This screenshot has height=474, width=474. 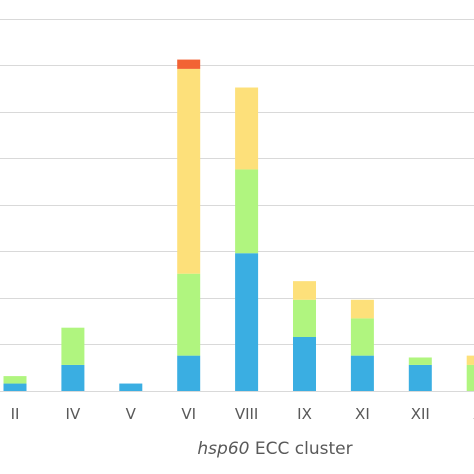 I want to click on x-tick-labels: IIIVVVIVIIIIXXIXIIX, so click(x=242, y=414).